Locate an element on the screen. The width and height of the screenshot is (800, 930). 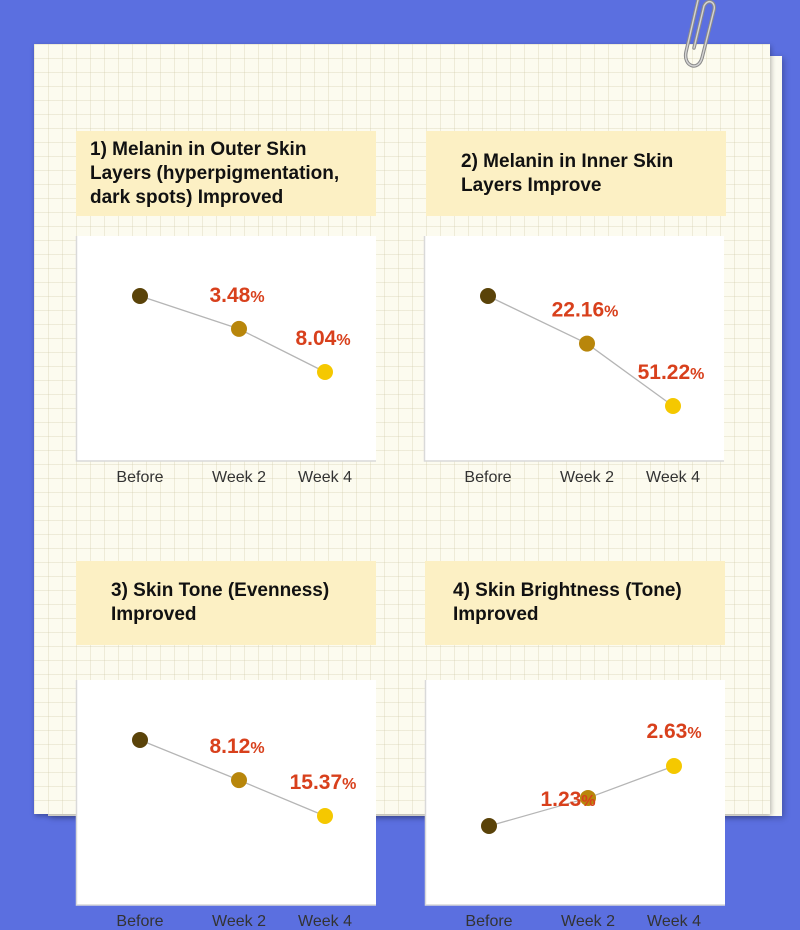
value-label: 8.12% is located at coordinates (236, 746).